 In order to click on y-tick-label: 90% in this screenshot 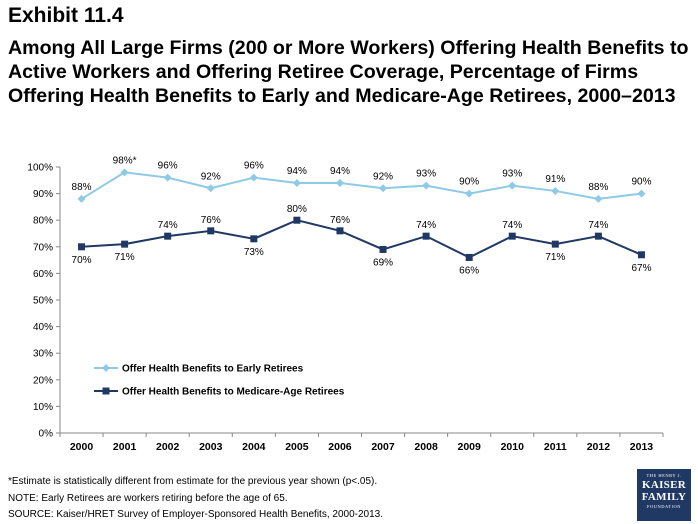, I will do `click(43, 194)`.